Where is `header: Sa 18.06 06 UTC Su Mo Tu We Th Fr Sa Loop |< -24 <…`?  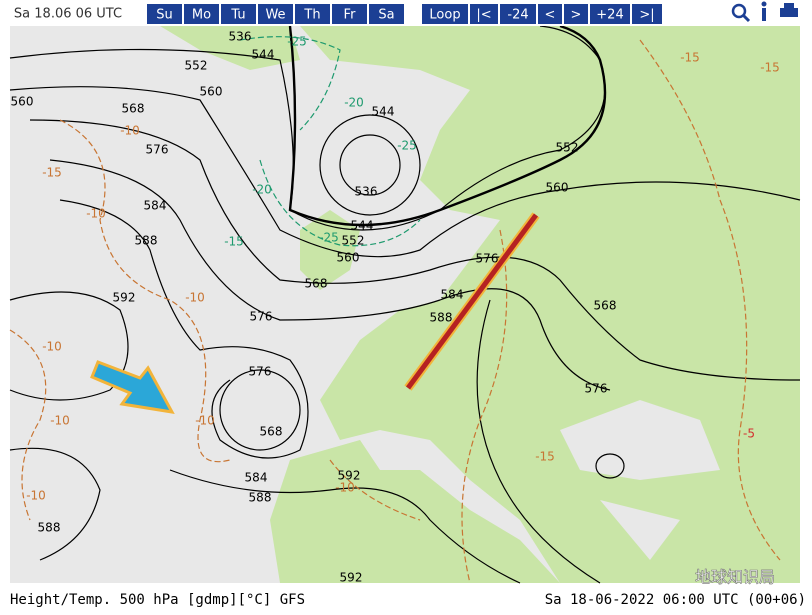
header: Sa 18.06 06 UTC Su Mo Tu We Th Fr Sa Loop |< -24 <… is located at coordinates (406, 13).